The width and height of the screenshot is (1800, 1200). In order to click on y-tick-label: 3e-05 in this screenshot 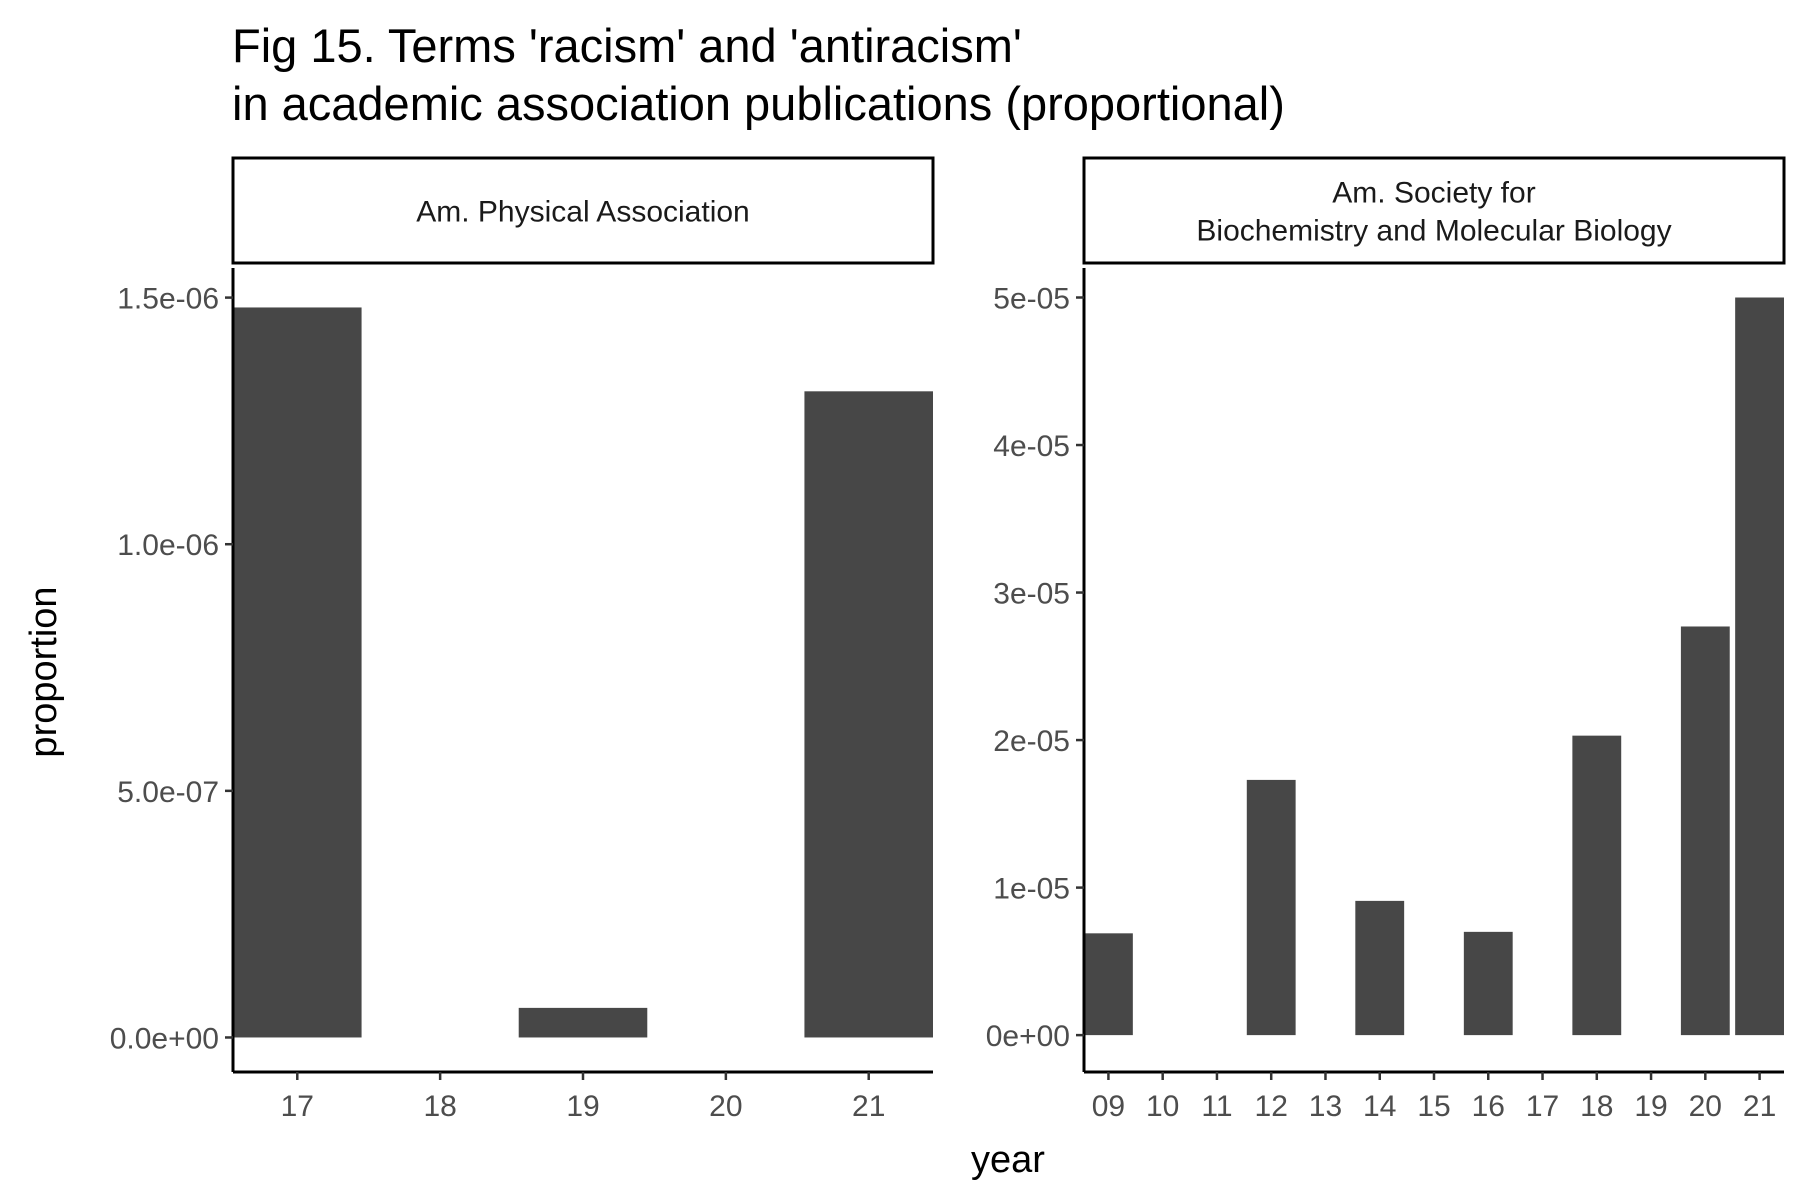, I will do `click(1031, 594)`.